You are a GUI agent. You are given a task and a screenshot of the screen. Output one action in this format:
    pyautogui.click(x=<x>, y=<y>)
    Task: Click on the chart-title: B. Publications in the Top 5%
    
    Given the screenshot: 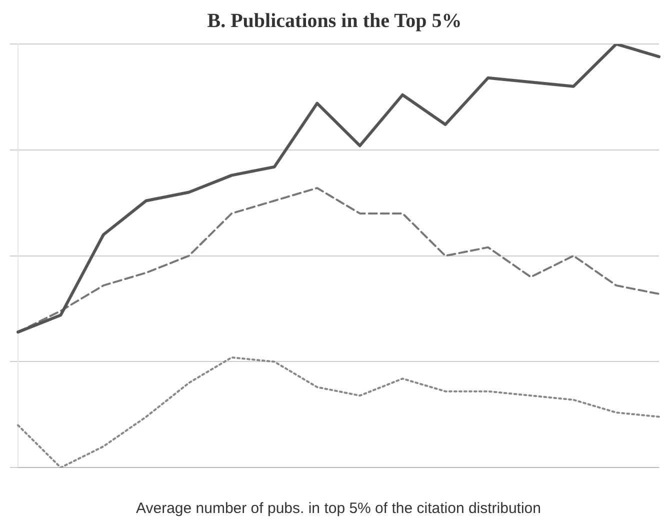 What is the action you would take?
    pyautogui.click(x=334, y=21)
    